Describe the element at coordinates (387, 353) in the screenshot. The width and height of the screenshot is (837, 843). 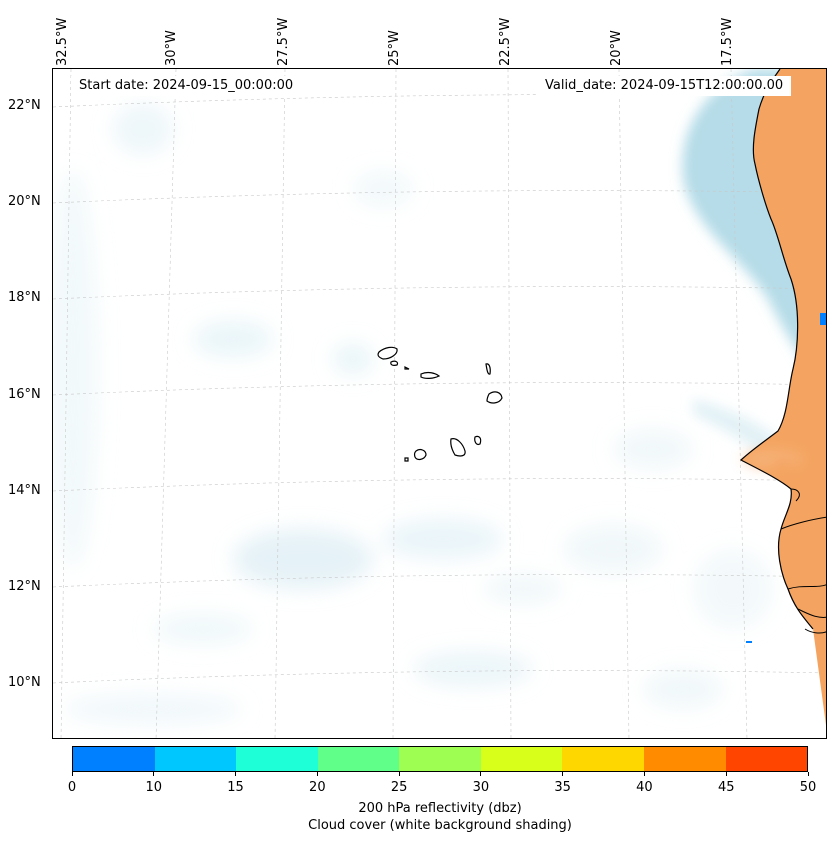
I see `island-santo-antao` at that location.